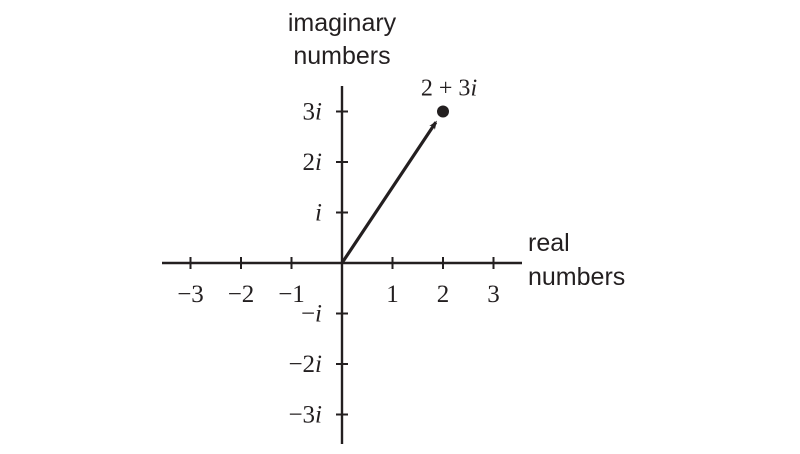 The width and height of the screenshot is (800, 454). Describe the element at coordinates (341, 56) in the screenshot. I see `imaginary-axis-label-line2: numbers` at that location.